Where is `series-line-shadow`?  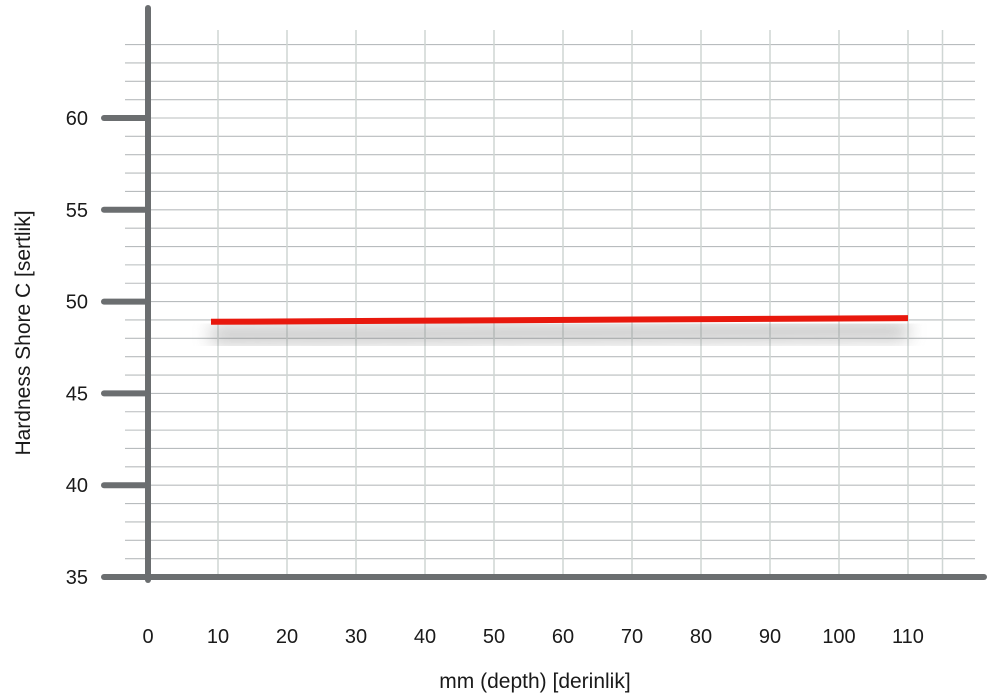
series-line-shadow is located at coordinates (559, 333).